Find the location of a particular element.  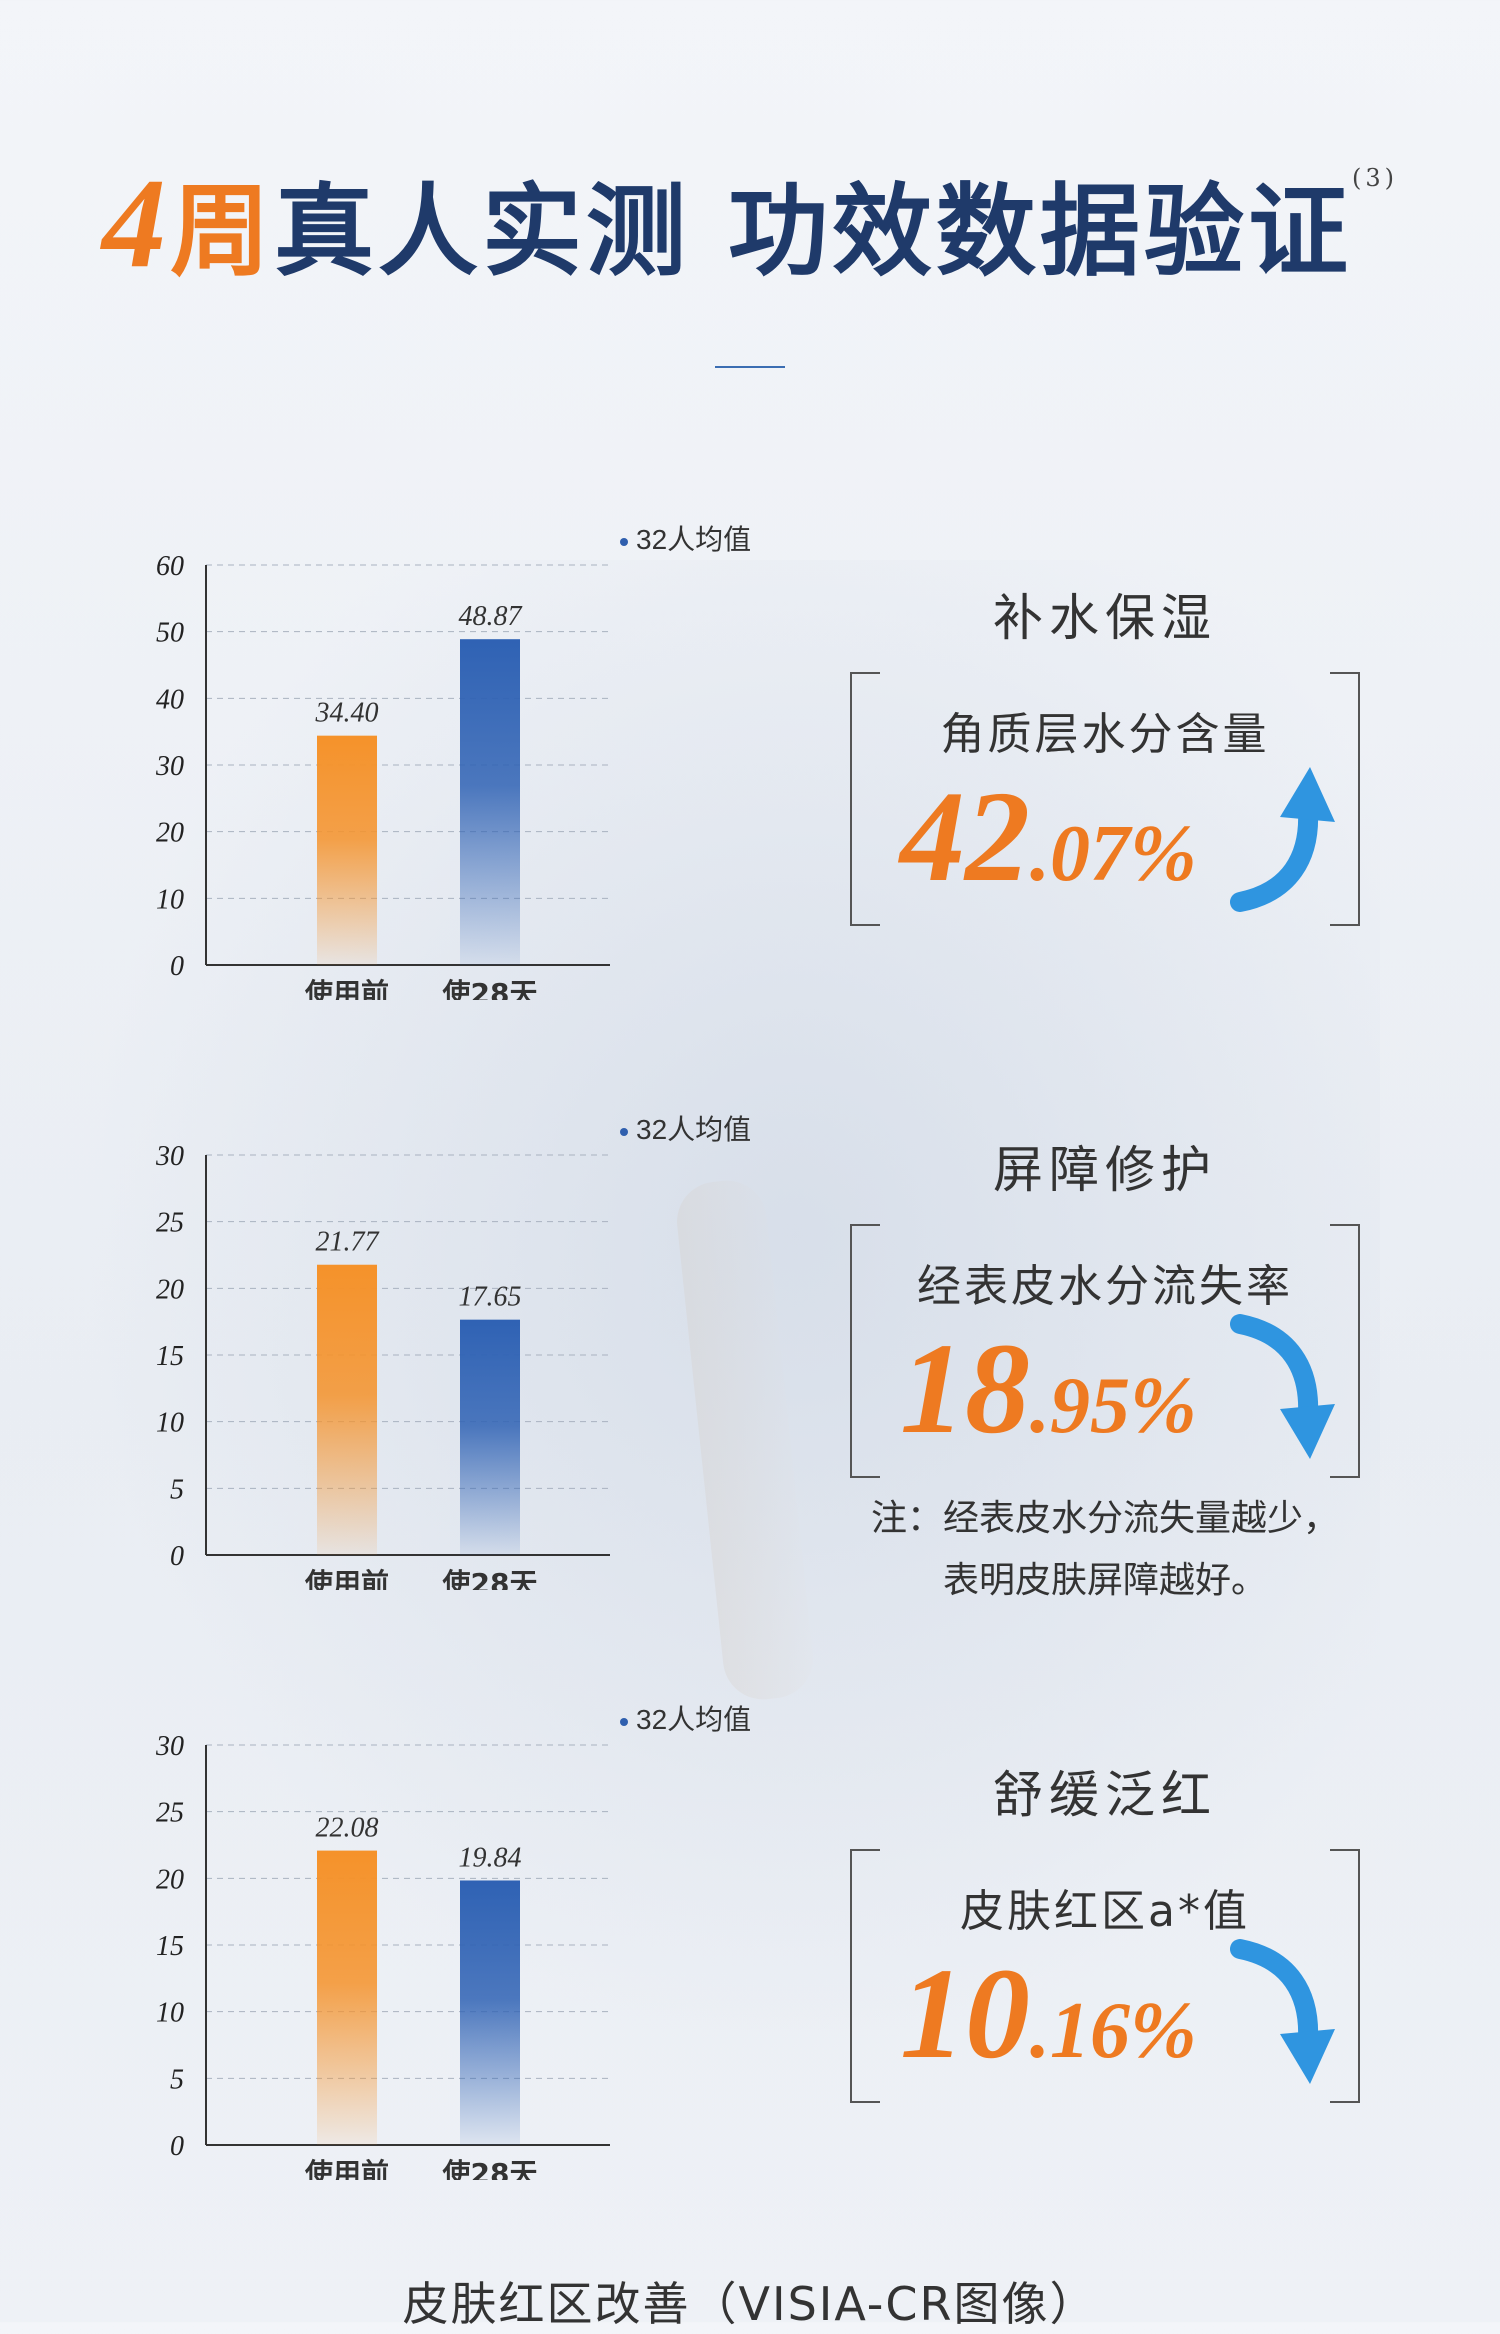

title-week: 周 is located at coordinates (222, 231).